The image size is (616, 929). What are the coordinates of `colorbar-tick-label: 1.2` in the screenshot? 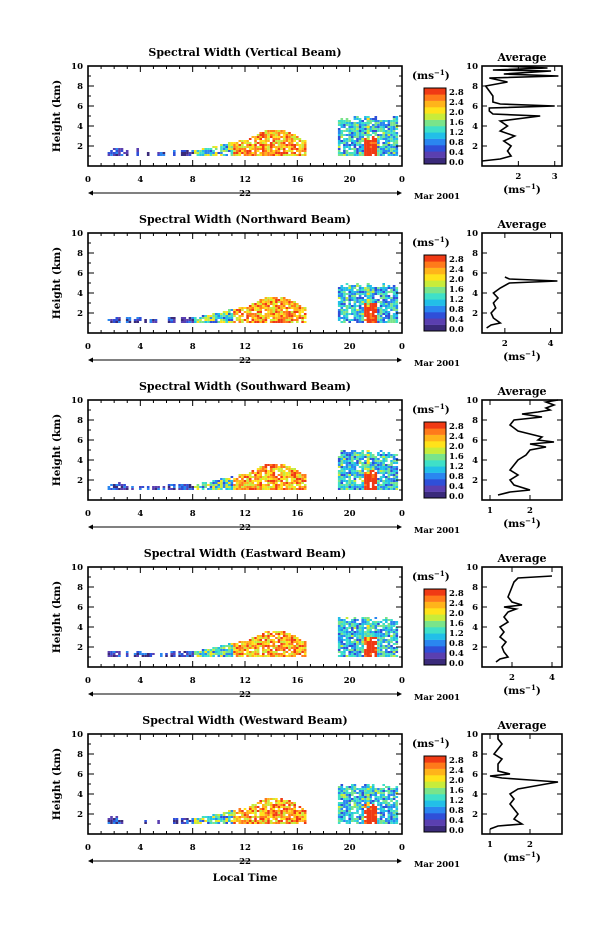 It's located at (456, 634).